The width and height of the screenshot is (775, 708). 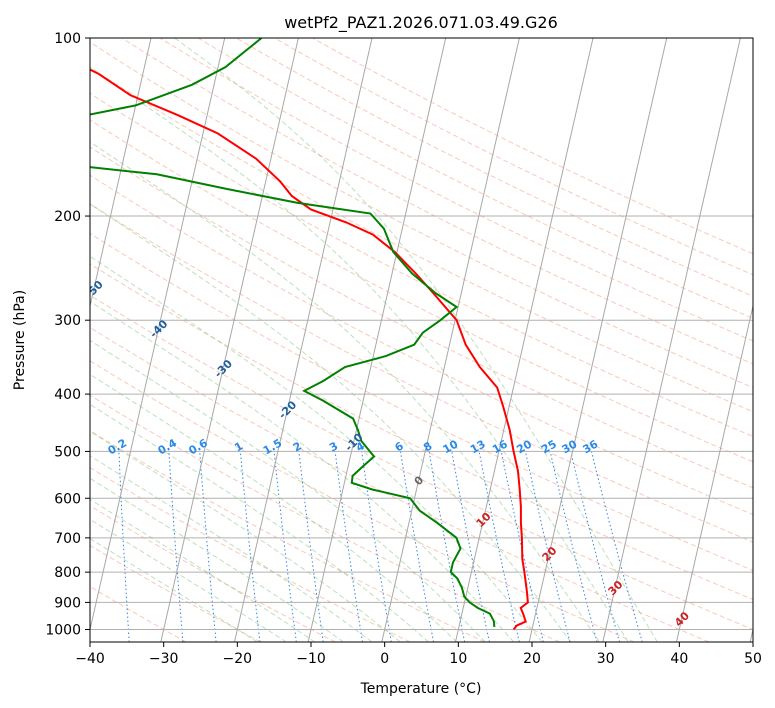 What do you see at coordinates (168, 446) in the screenshot?
I see `mixing-ratio-label: 0.4` at bounding box center [168, 446].